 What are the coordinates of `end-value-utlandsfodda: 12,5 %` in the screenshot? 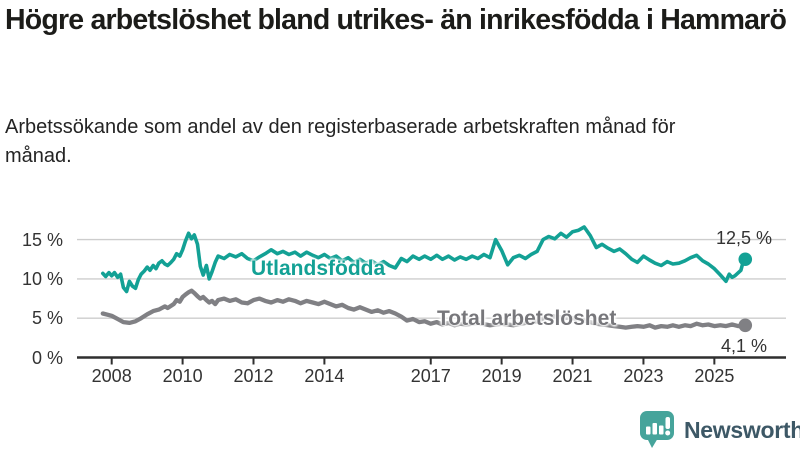 It's located at (743, 238).